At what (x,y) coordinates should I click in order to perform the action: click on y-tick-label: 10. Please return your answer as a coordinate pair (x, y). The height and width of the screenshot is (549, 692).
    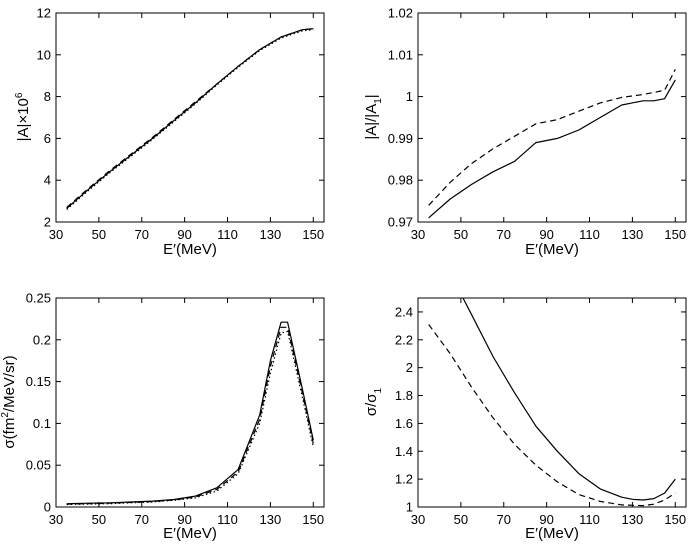
    Looking at the image, I should click on (44, 54).